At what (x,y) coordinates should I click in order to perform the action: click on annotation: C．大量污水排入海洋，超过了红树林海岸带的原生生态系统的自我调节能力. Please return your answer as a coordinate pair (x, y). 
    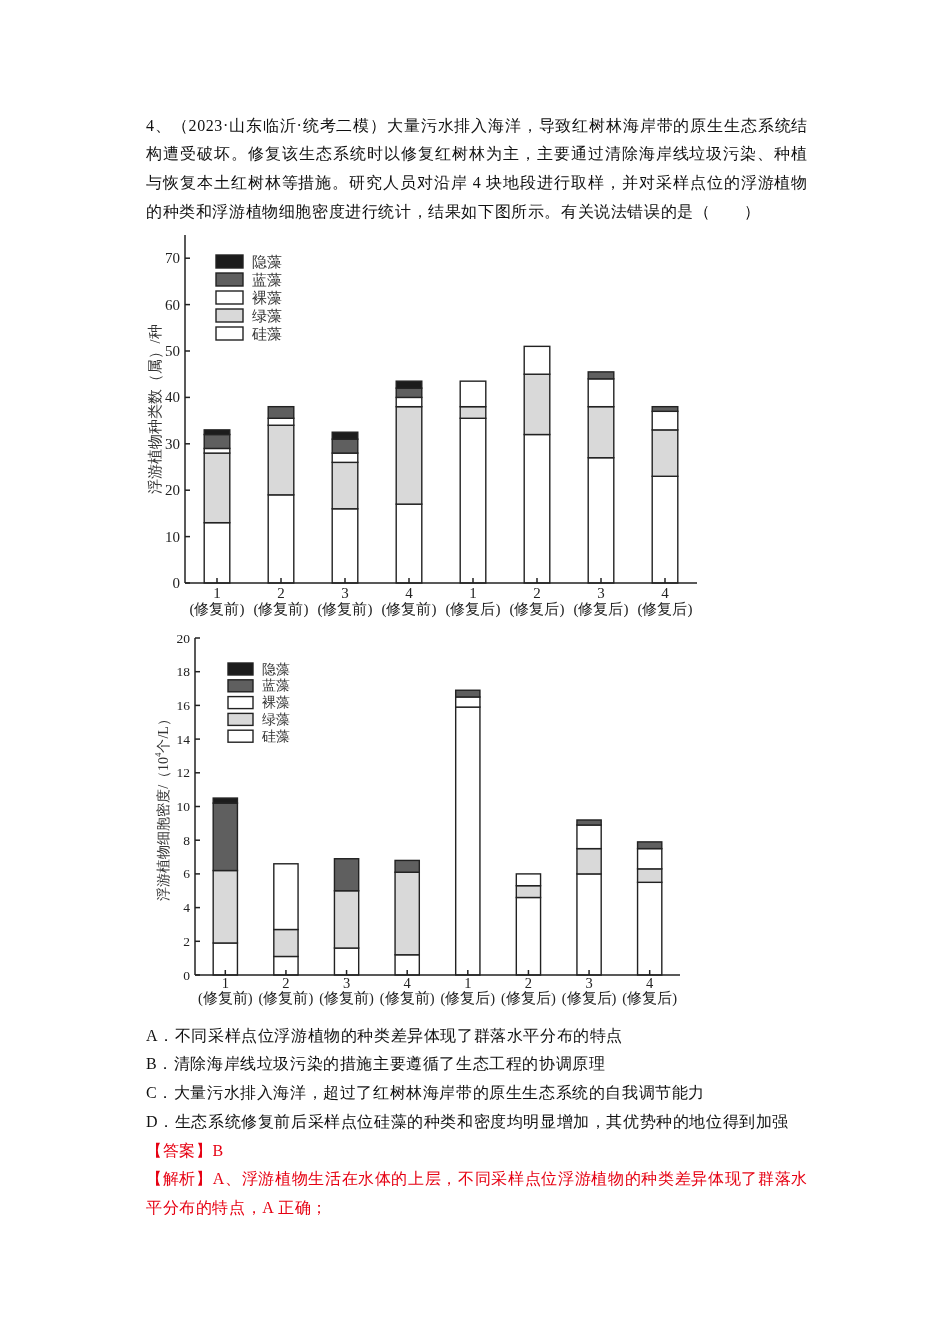
    Looking at the image, I should click on (426, 1093).